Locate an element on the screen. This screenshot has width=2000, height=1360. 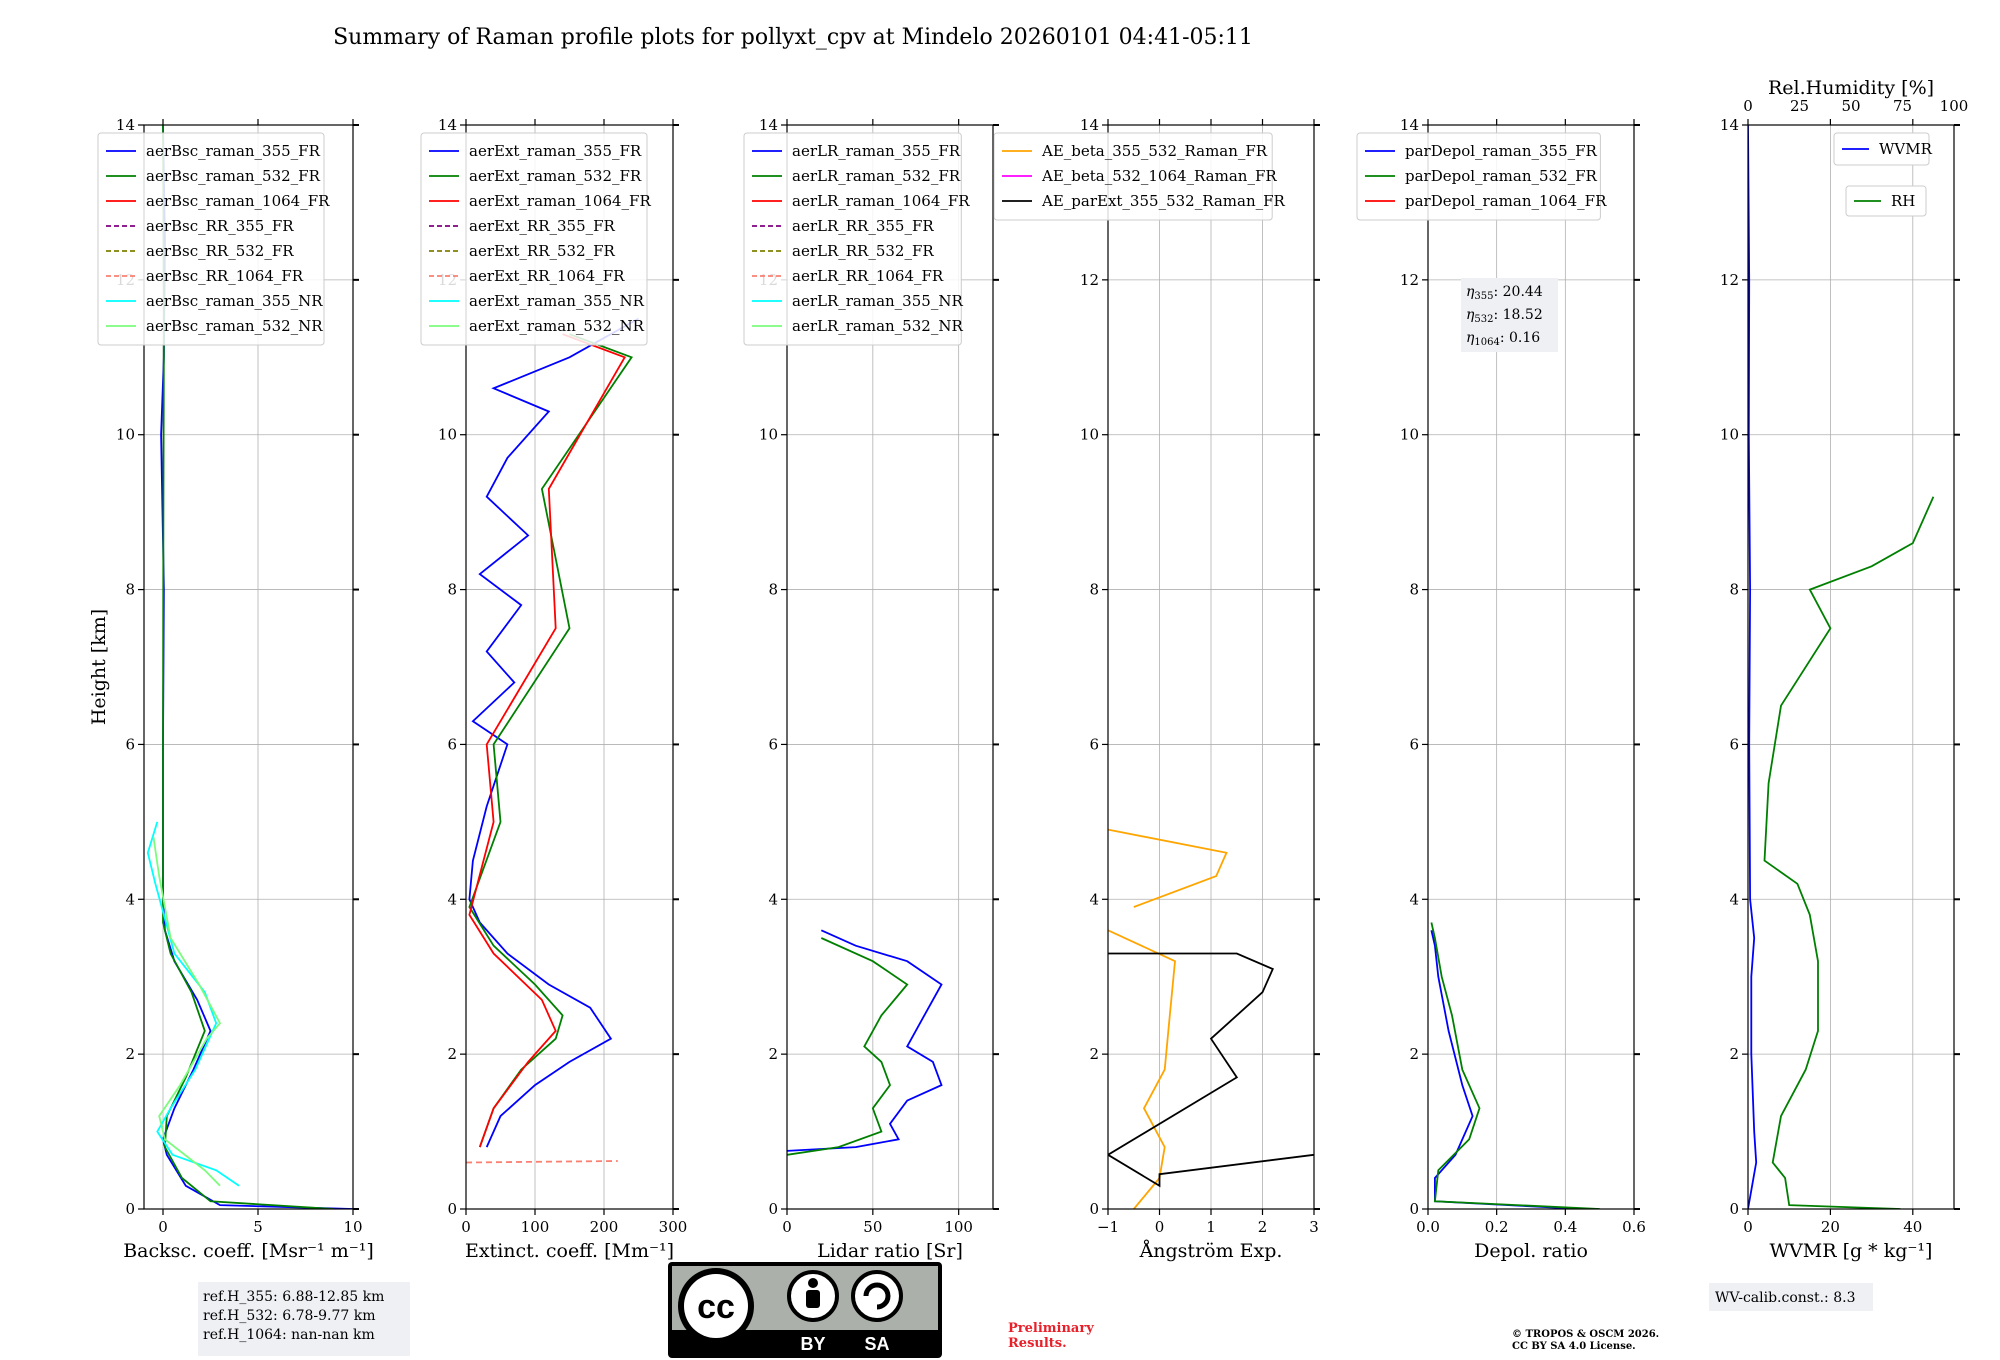
ref-h-1064: ref.H_1064: nan-nan km is located at coordinates (289, 1335).